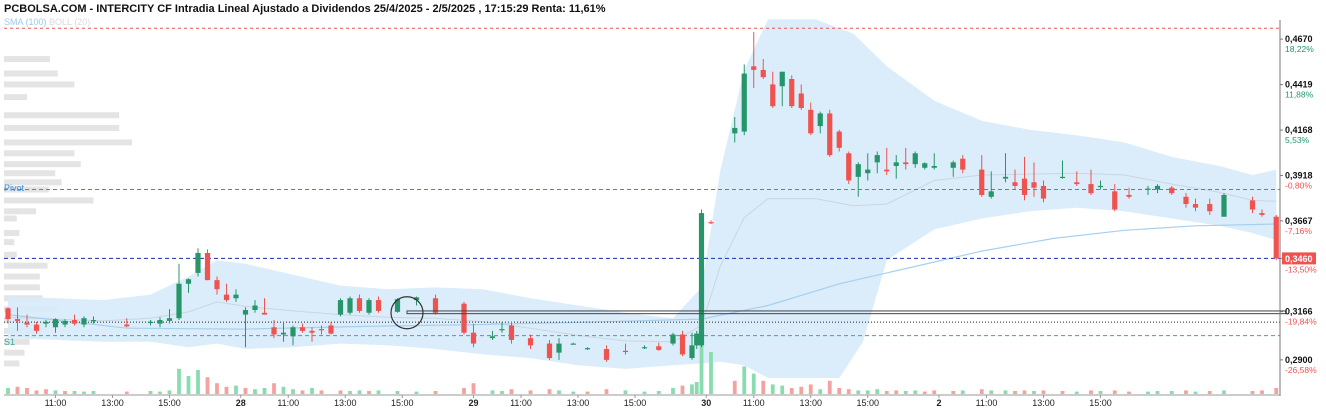 This screenshot has width=1326, height=416. Describe the element at coordinates (1301, 370) in the screenshot. I see `y-tick-percent: -26,58%` at that location.